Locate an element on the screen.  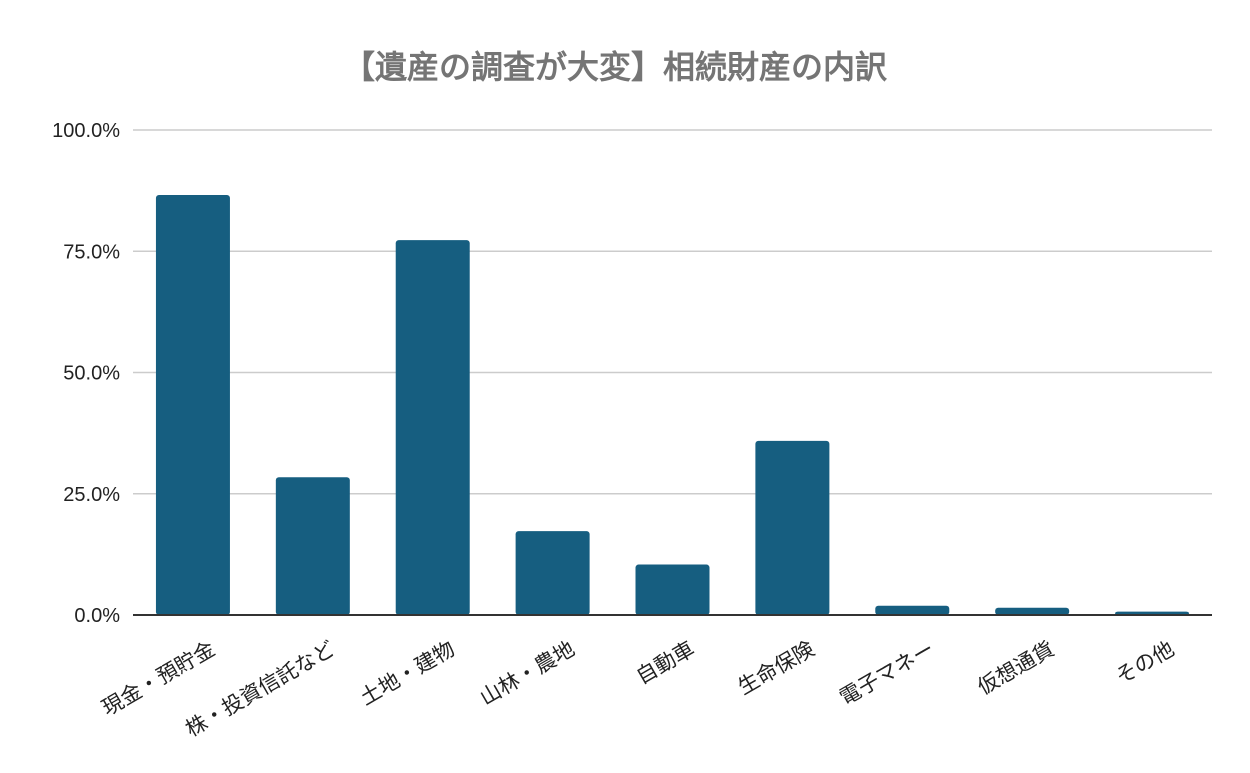
x-tick-label: 仮想通貨 is located at coordinates (1016, 668).